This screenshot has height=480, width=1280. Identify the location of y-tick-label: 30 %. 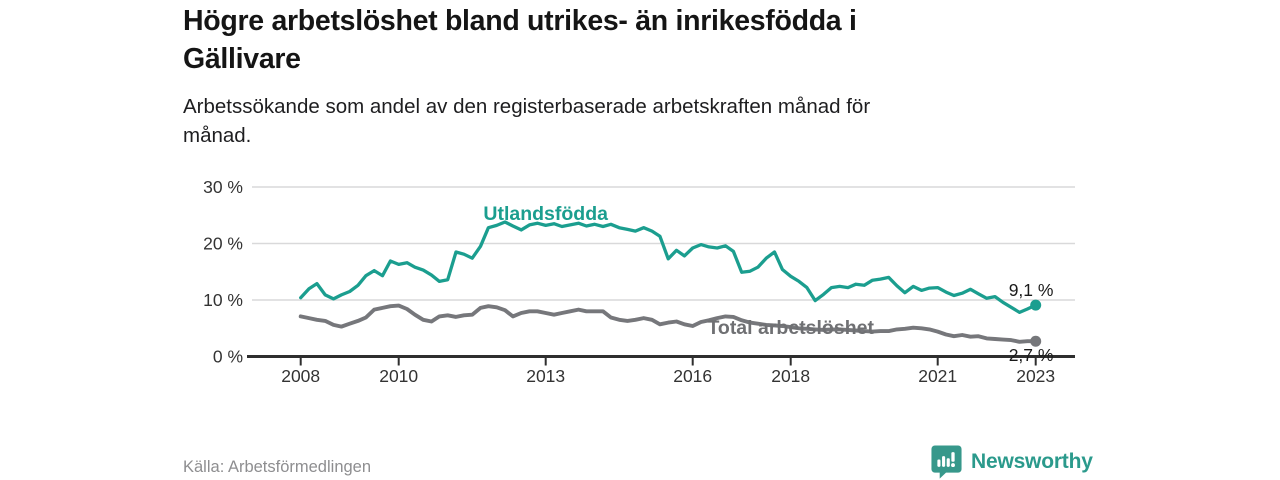
(223, 187).